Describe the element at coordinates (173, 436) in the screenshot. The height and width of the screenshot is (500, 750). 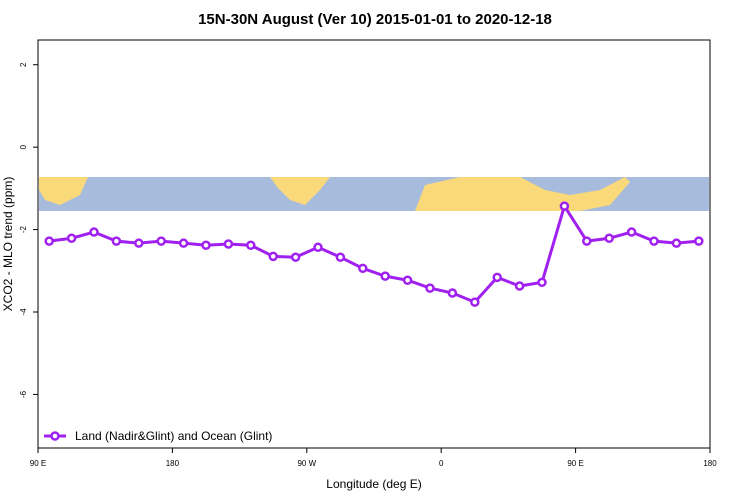
I see `legend-label: Land (Nadir&Glint) and Ocean (Glint)` at that location.